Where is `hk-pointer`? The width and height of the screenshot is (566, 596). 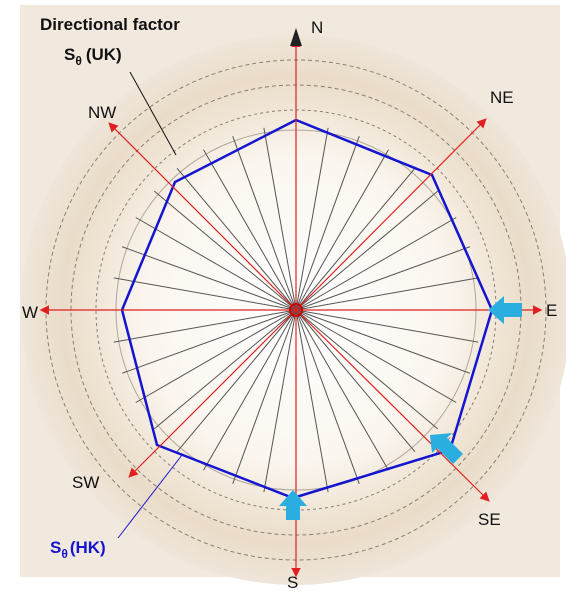 hk-pointer is located at coordinates (150, 496).